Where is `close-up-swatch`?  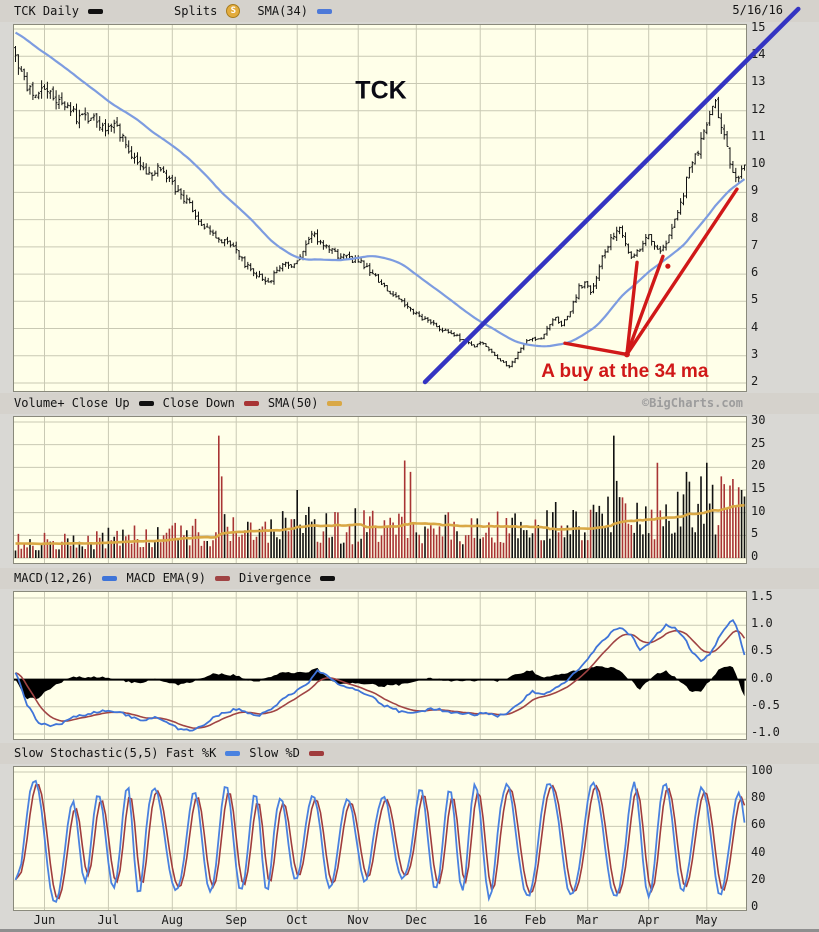
close-up-swatch is located at coordinates (146, 403).